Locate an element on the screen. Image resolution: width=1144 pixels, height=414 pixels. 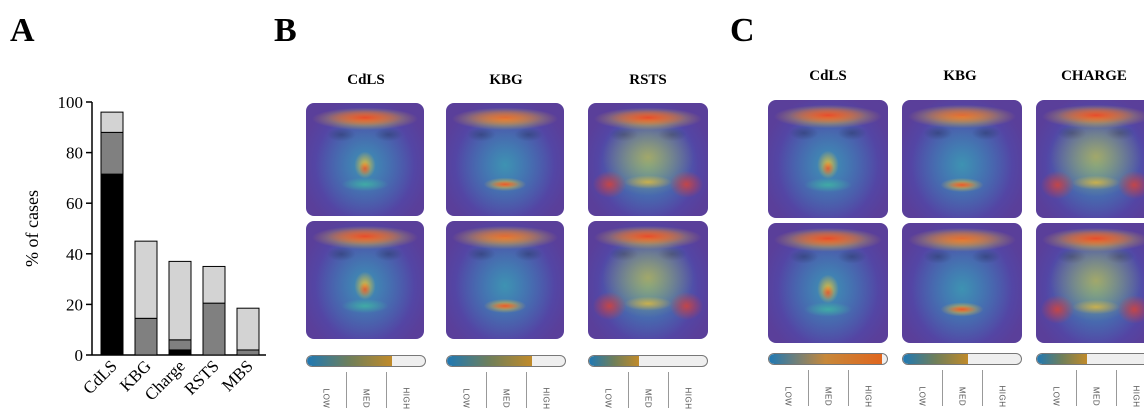
y-tick-label: 60 is located at coordinates (74, 203).